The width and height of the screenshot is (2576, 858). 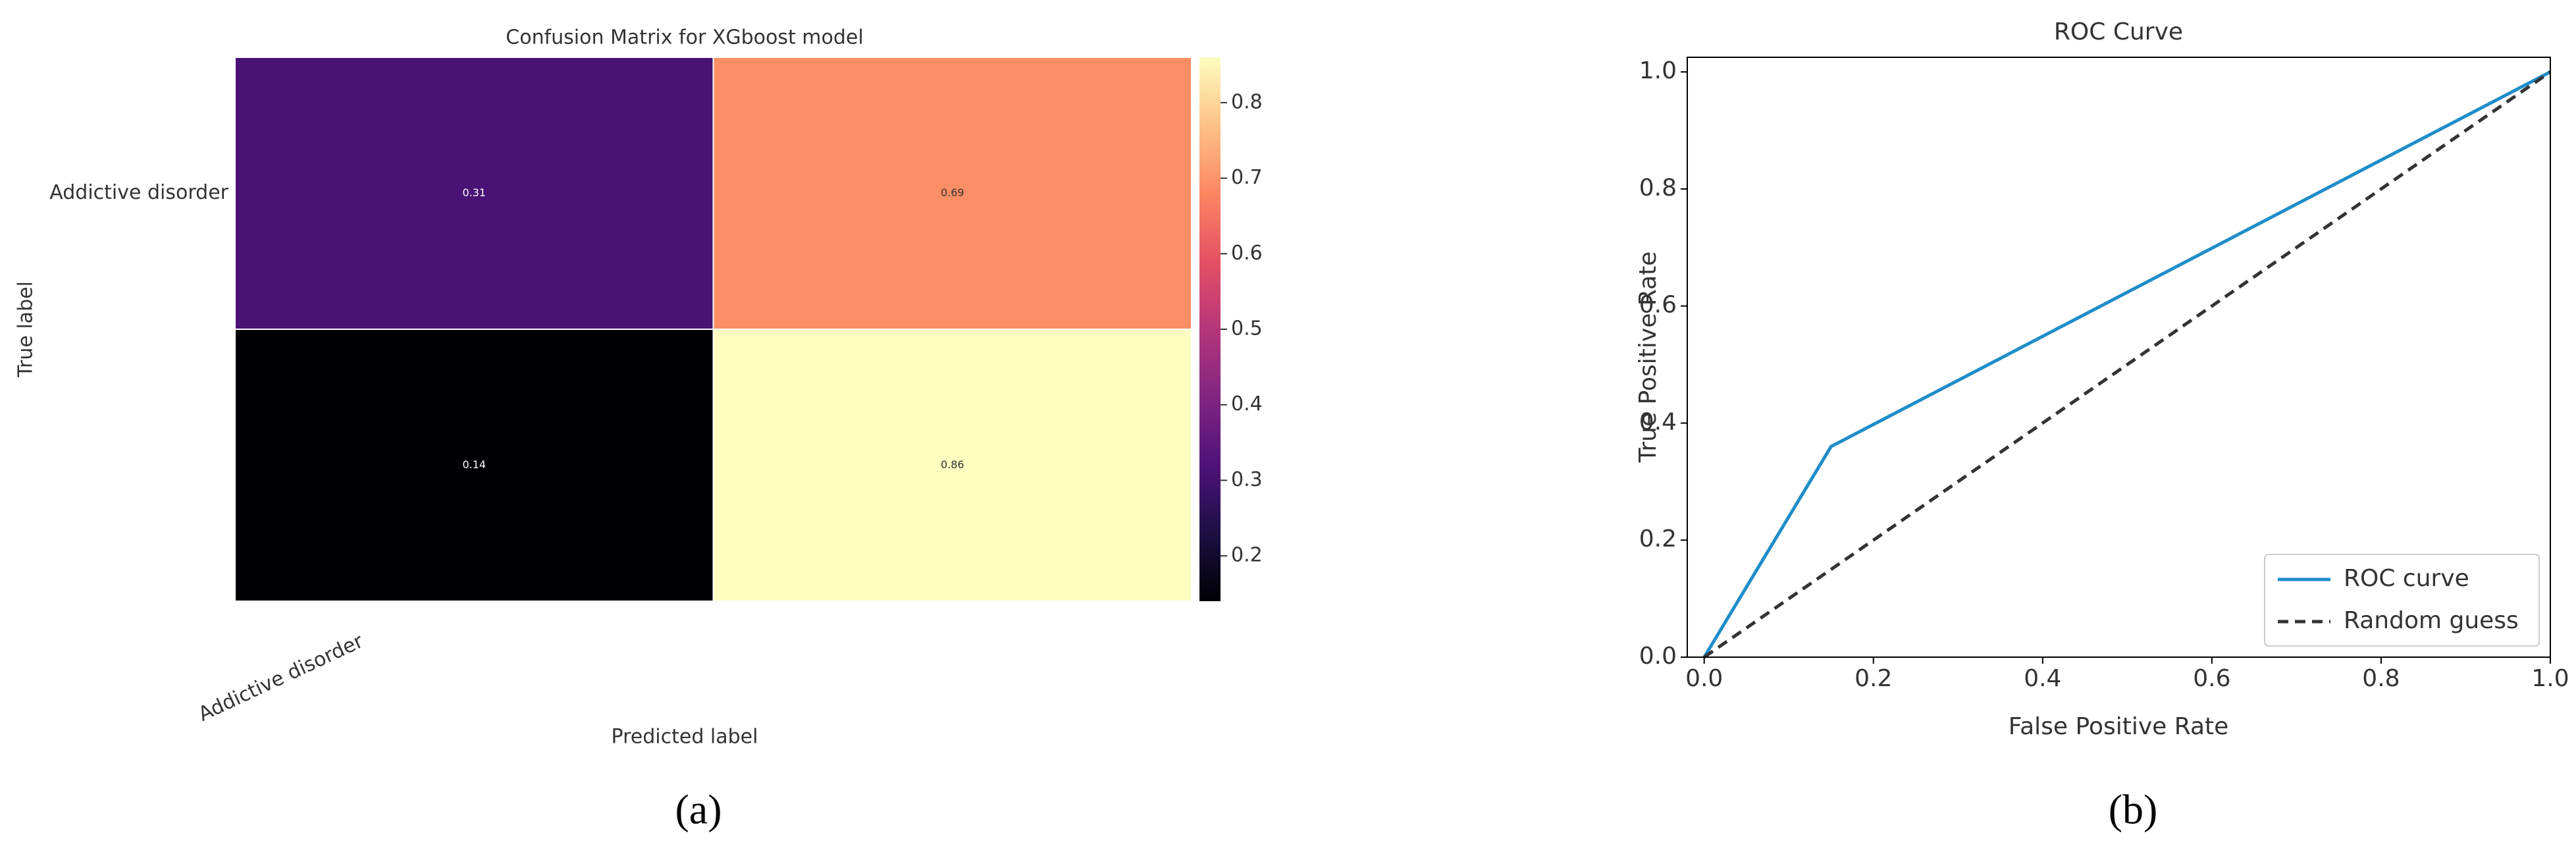 I want to click on y-tick-label: Addictive disorder, so click(x=138, y=192).